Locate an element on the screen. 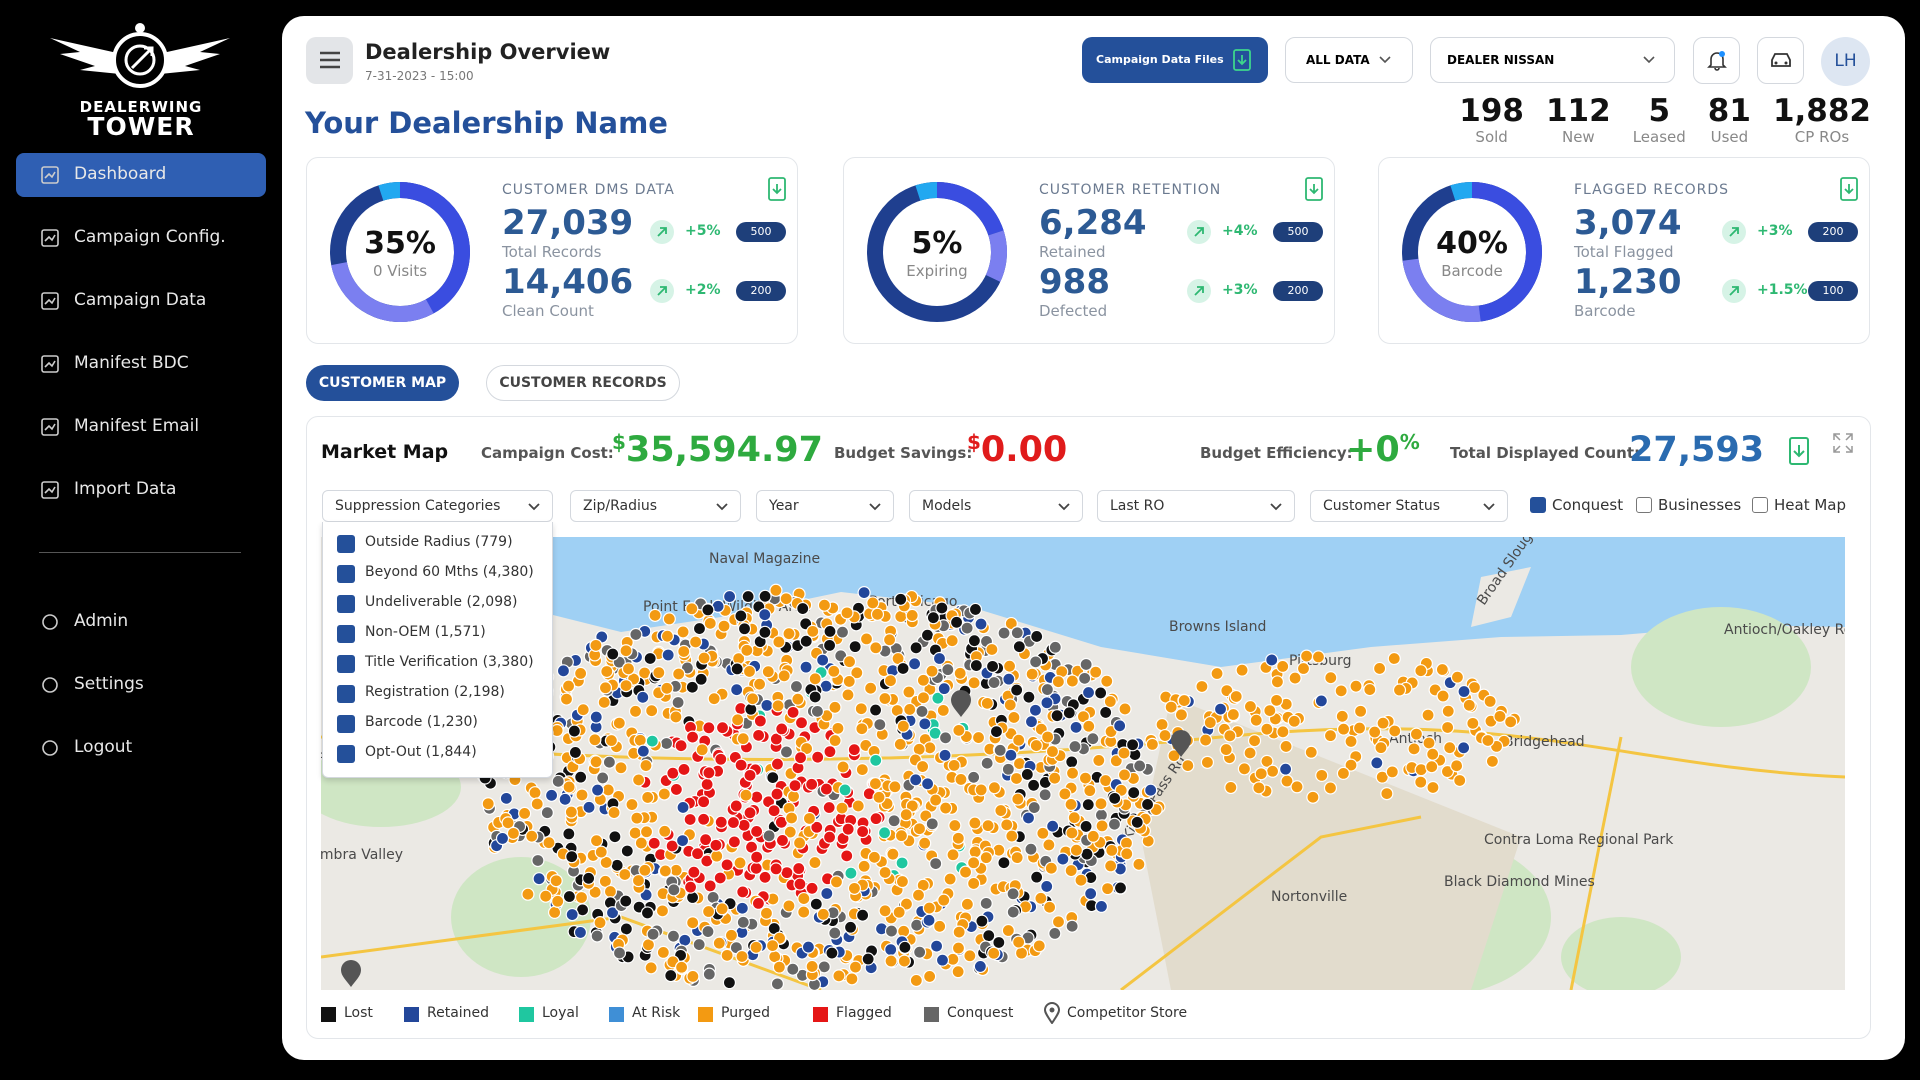 The height and width of the screenshot is (1080, 1920). legend-label: At Risk is located at coordinates (656, 1013).